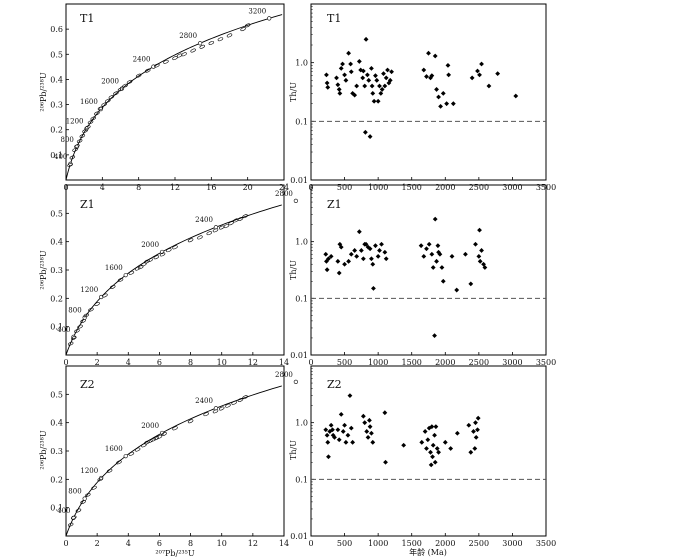 This screenshot has width=700, height=559. What do you see at coordinates (56, 270) in the screenshot?
I see `y-tick-label: 0.3` at bounding box center [56, 270].